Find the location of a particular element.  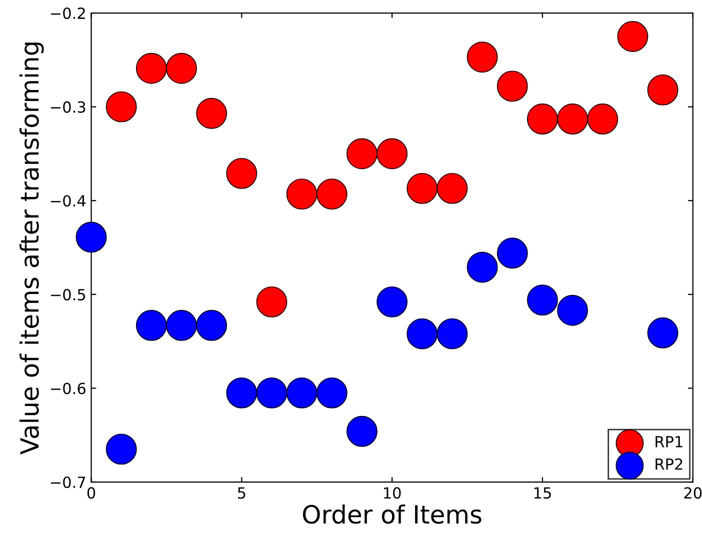

y-tick-label: −0.2 is located at coordinates (67, 13).